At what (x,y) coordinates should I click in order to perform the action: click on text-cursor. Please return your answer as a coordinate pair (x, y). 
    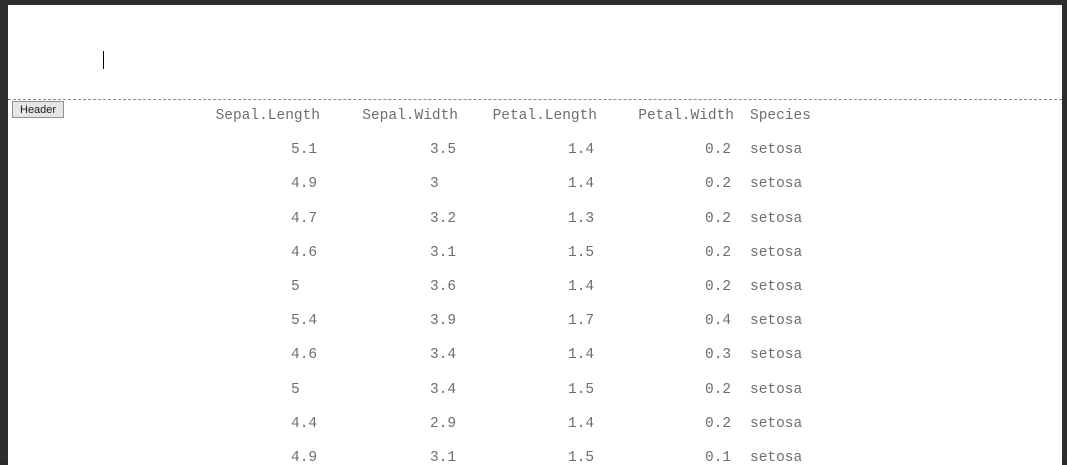
    Looking at the image, I should click on (103, 60).